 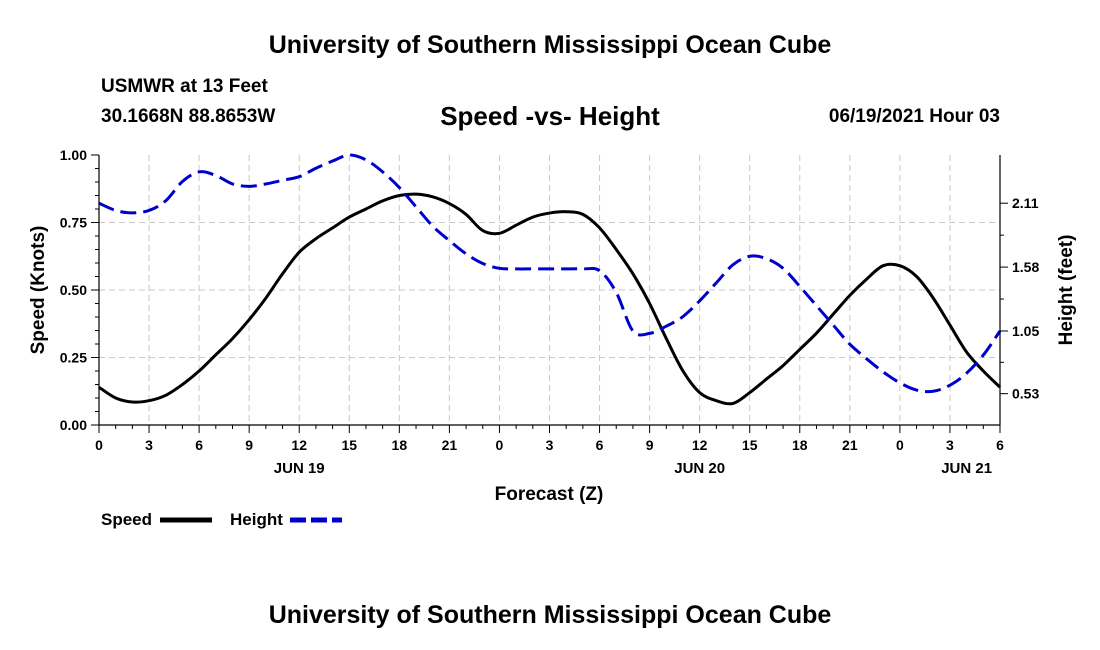 What do you see at coordinates (126, 519) in the screenshot?
I see `legend-speed-label: Speed` at bounding box center [126, 519].